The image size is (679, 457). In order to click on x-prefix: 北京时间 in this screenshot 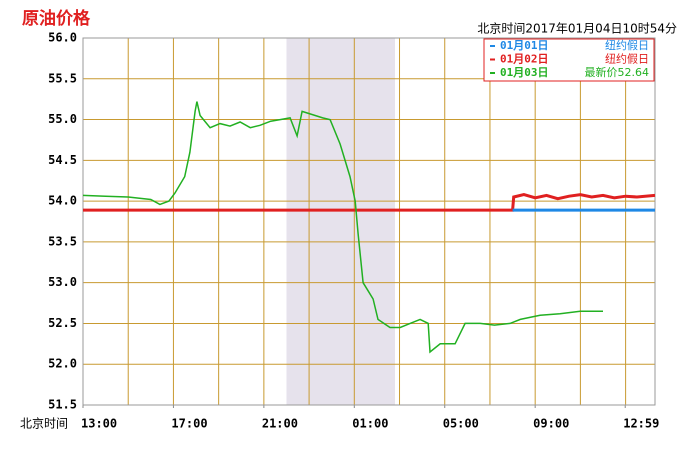, I will do `click(44, 424)`.